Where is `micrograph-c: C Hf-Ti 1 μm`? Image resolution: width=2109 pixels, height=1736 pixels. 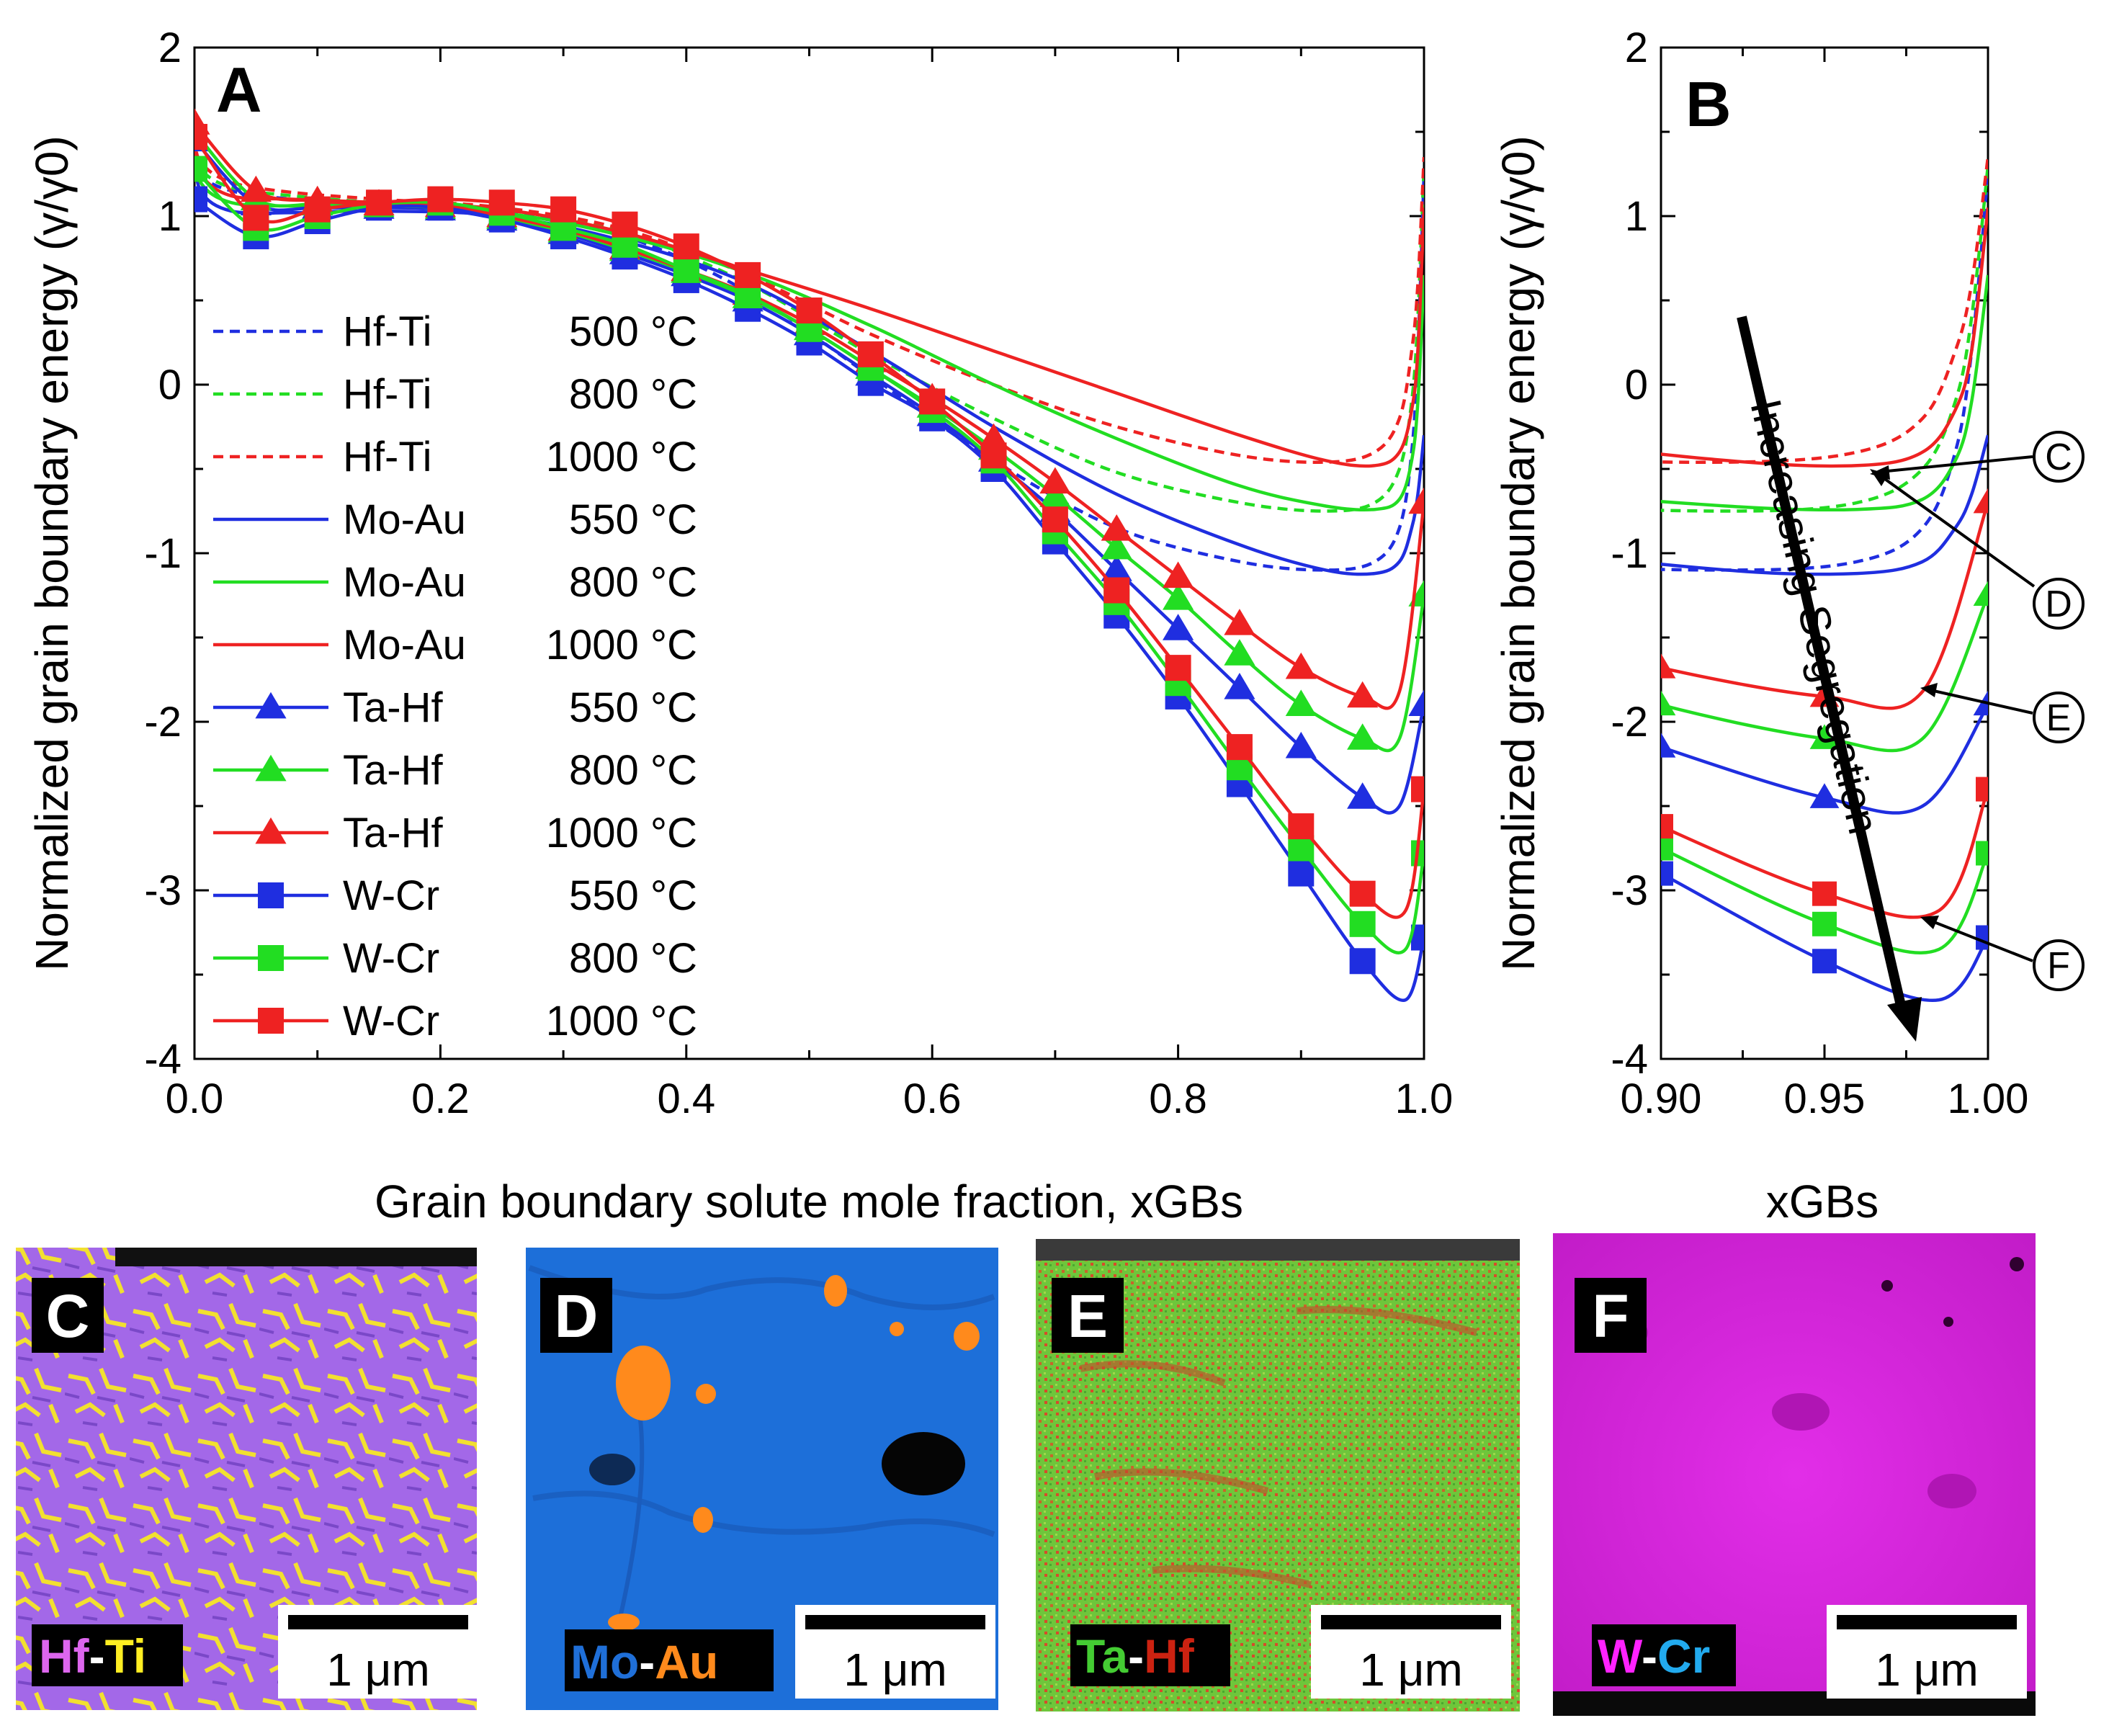
micrograph-c: C Hf-Ti 1 μm is located at coordinates (247, 1479).